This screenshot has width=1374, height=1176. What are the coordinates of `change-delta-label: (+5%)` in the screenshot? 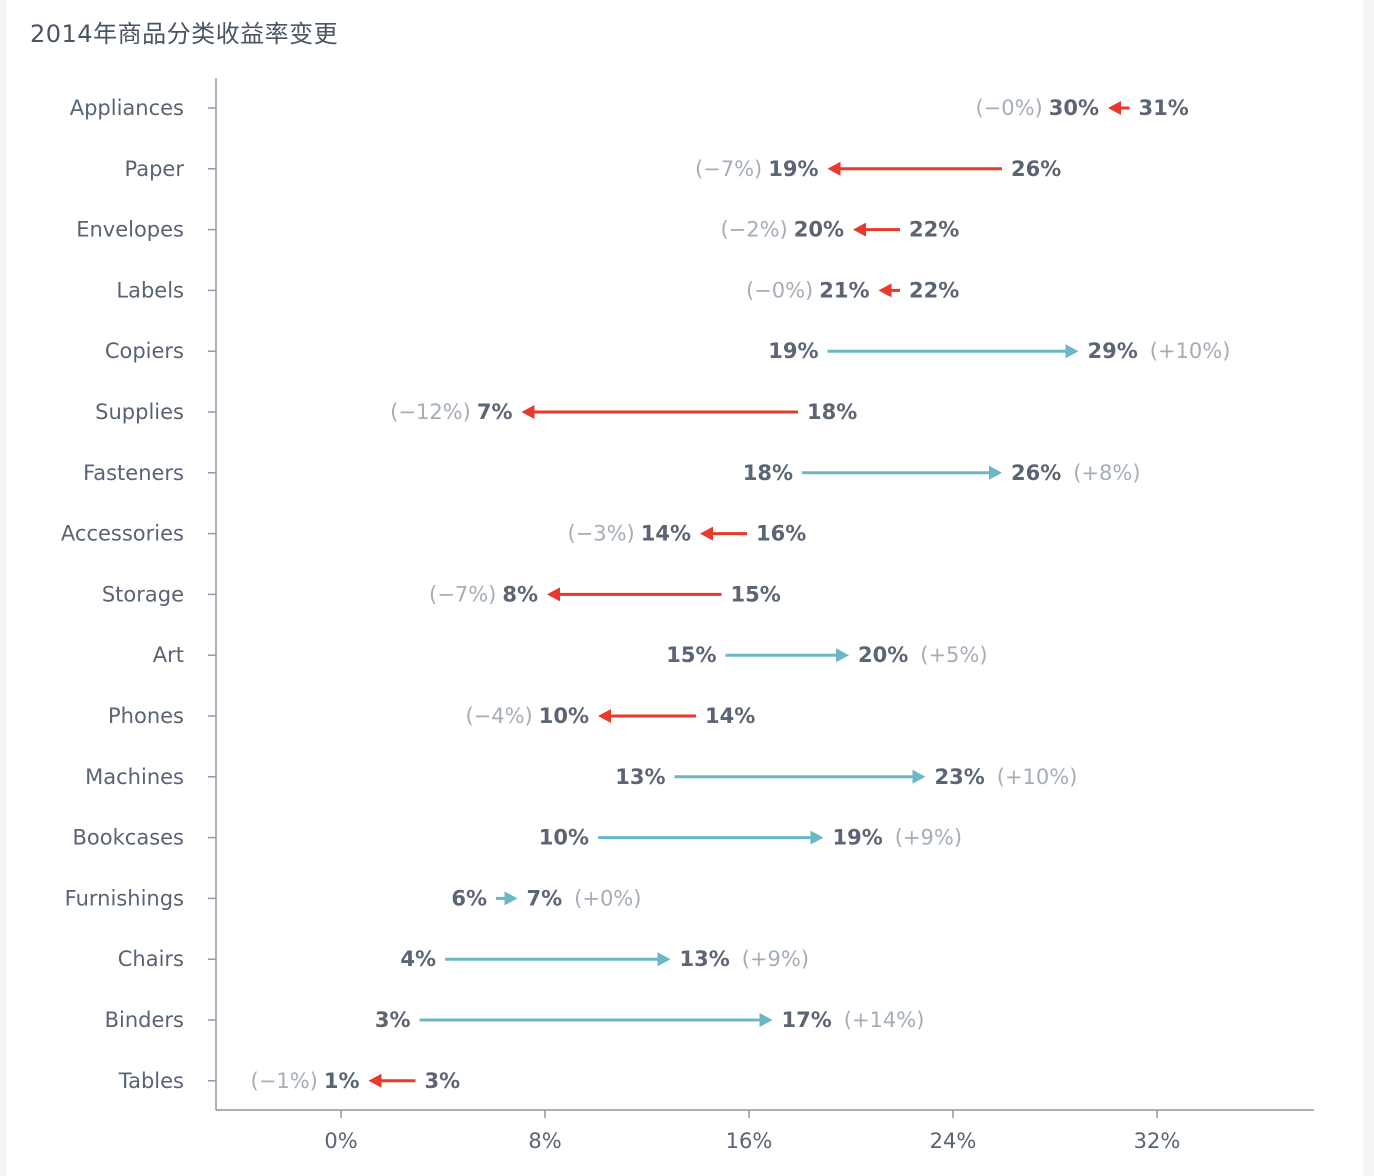 It's located at (953, 655).